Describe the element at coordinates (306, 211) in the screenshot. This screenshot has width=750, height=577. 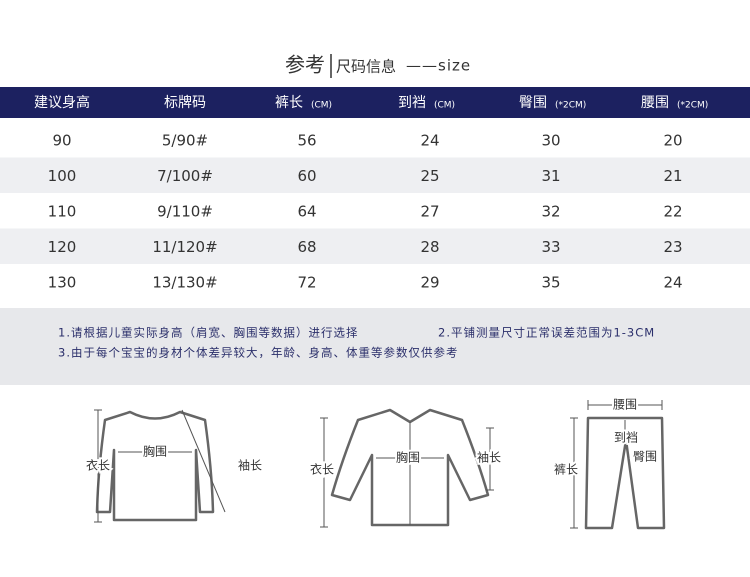
I see `cell: 64` at that location.